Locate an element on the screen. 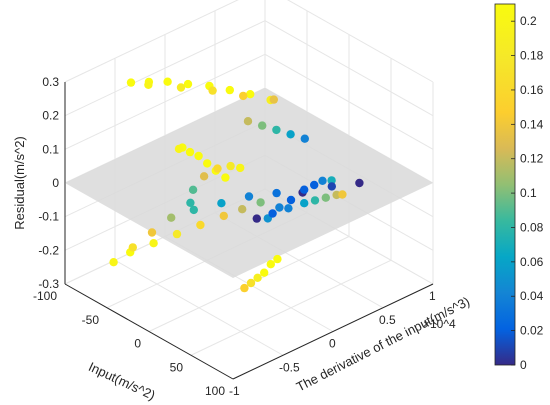  x-tick-label: 0 is located at coordinates (137, 344).